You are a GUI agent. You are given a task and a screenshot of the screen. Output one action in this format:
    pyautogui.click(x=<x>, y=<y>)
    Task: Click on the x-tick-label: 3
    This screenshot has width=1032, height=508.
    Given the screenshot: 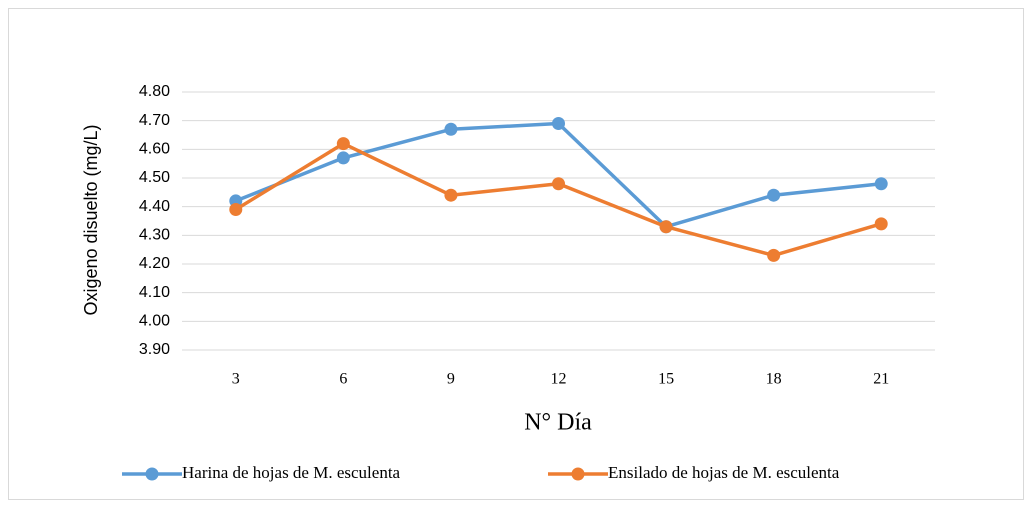 What is the action you would take?
    pyautogui.click(x=236, y=379)
    